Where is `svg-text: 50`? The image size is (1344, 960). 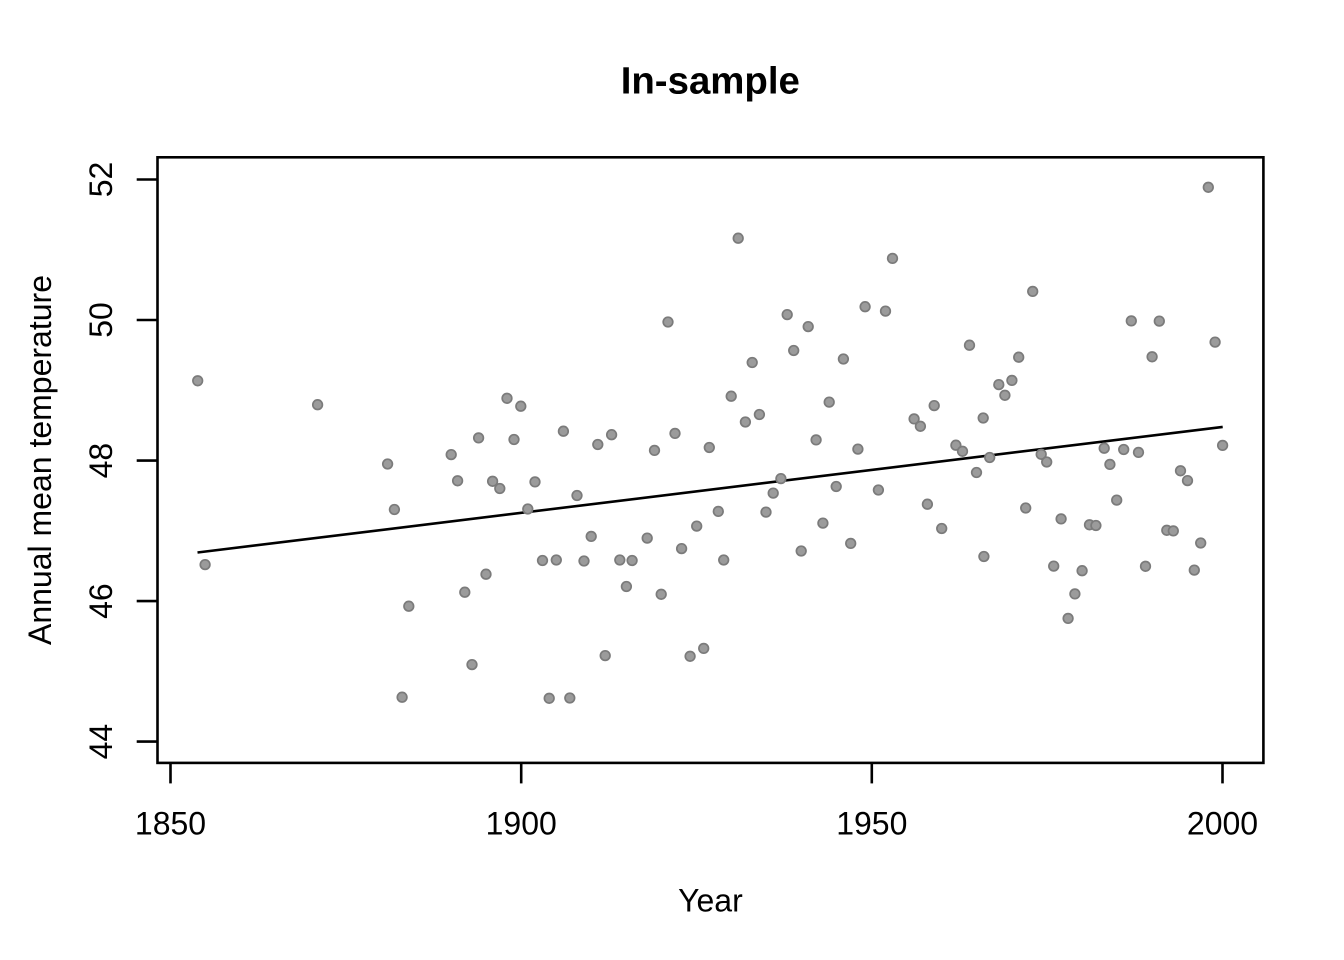 svg-text: 50 is located at coordinates (101, 320).